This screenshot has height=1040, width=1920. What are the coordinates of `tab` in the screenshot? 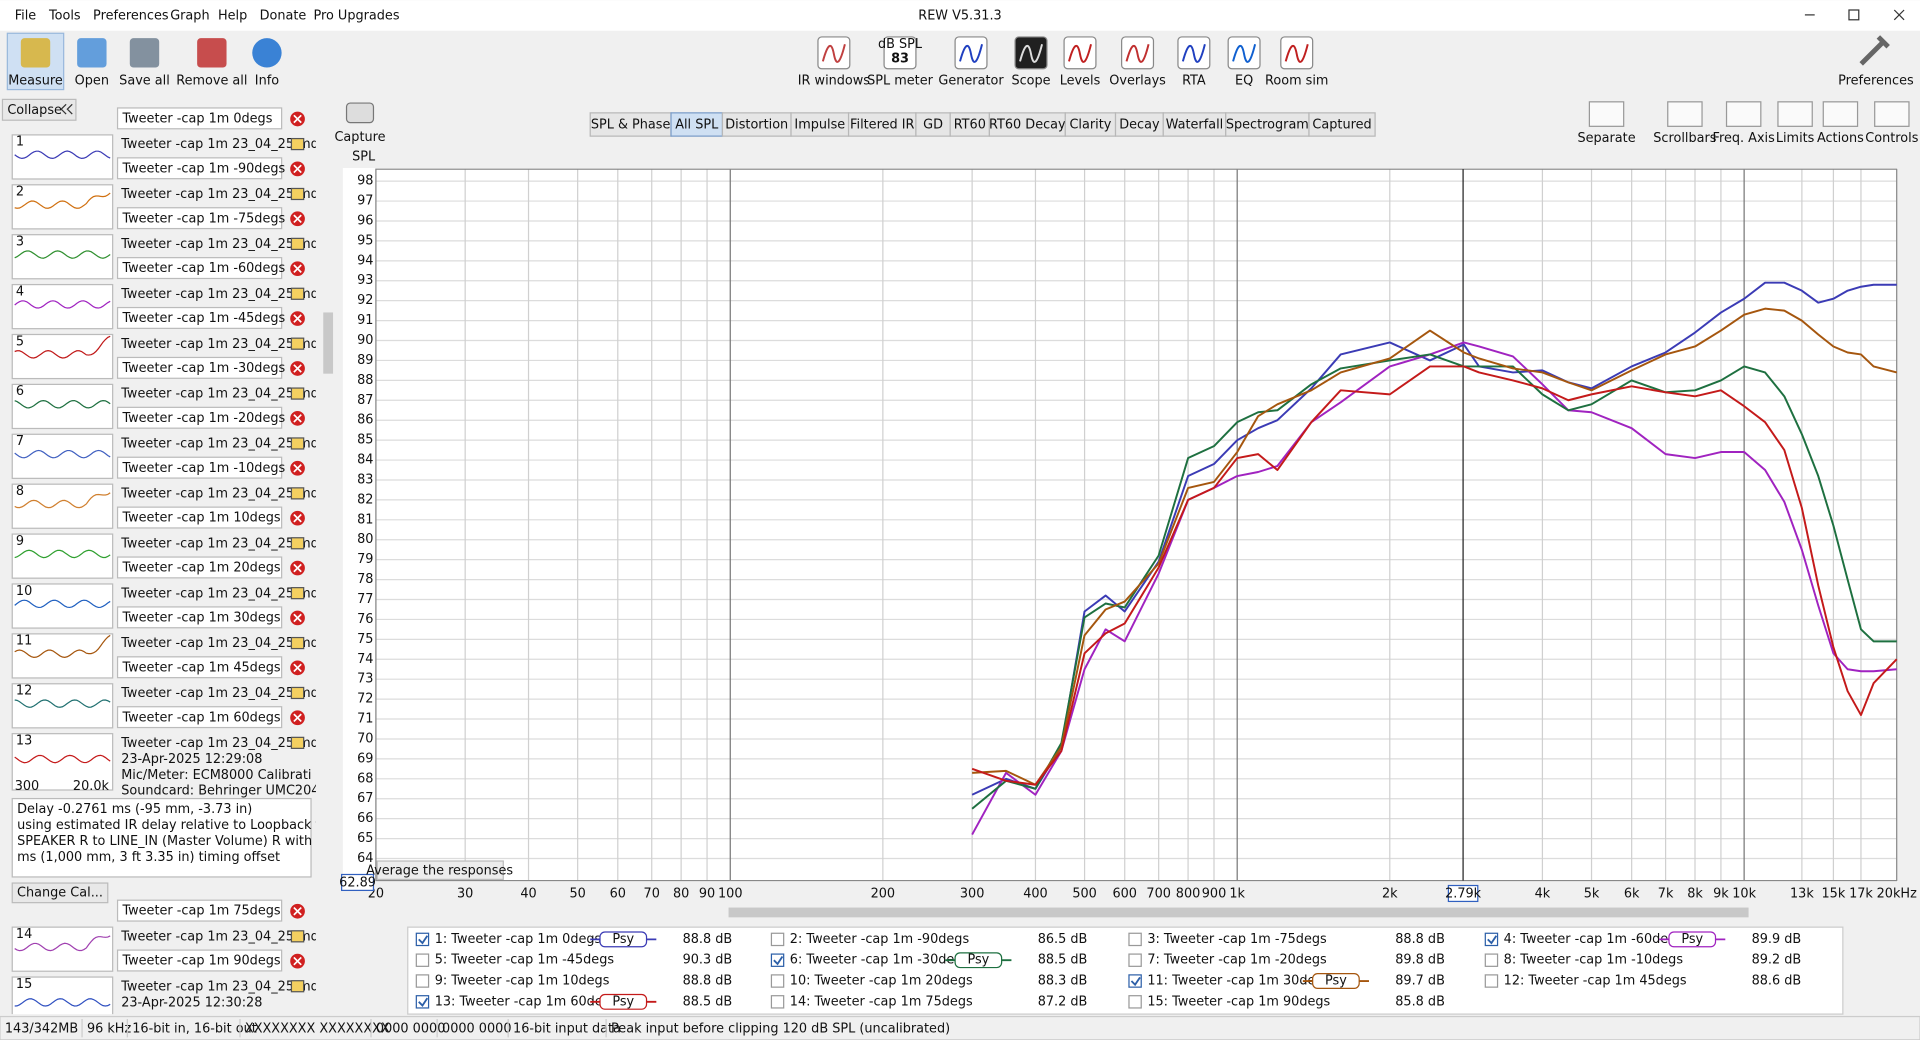 It's located at (1342, 124).